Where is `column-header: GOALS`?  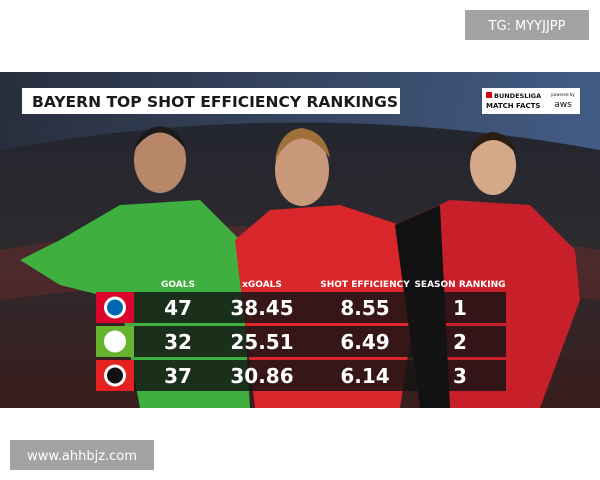 column-header: GOALS is located at coordinates (178, 285).